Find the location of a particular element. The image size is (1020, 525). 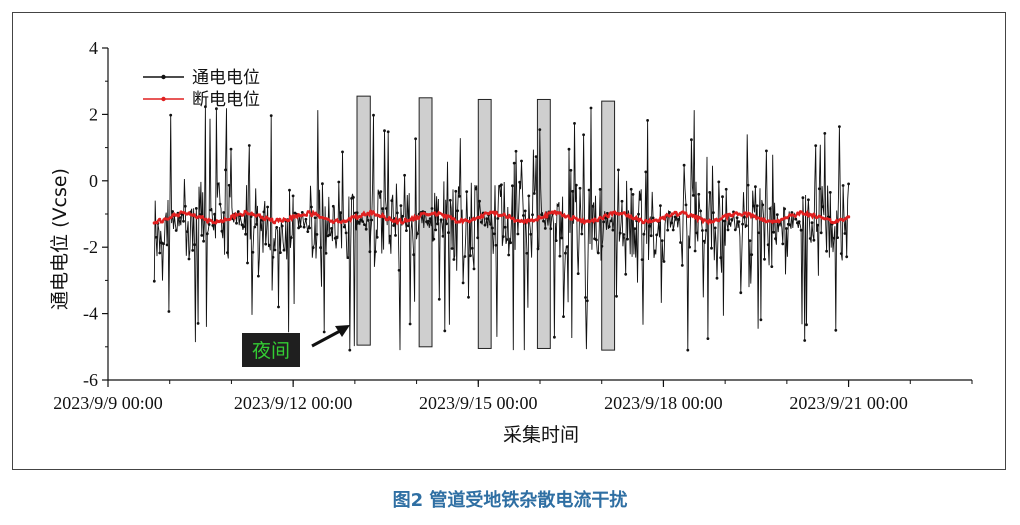

y-tick-label: -4 is located at coordinates (90, 314).